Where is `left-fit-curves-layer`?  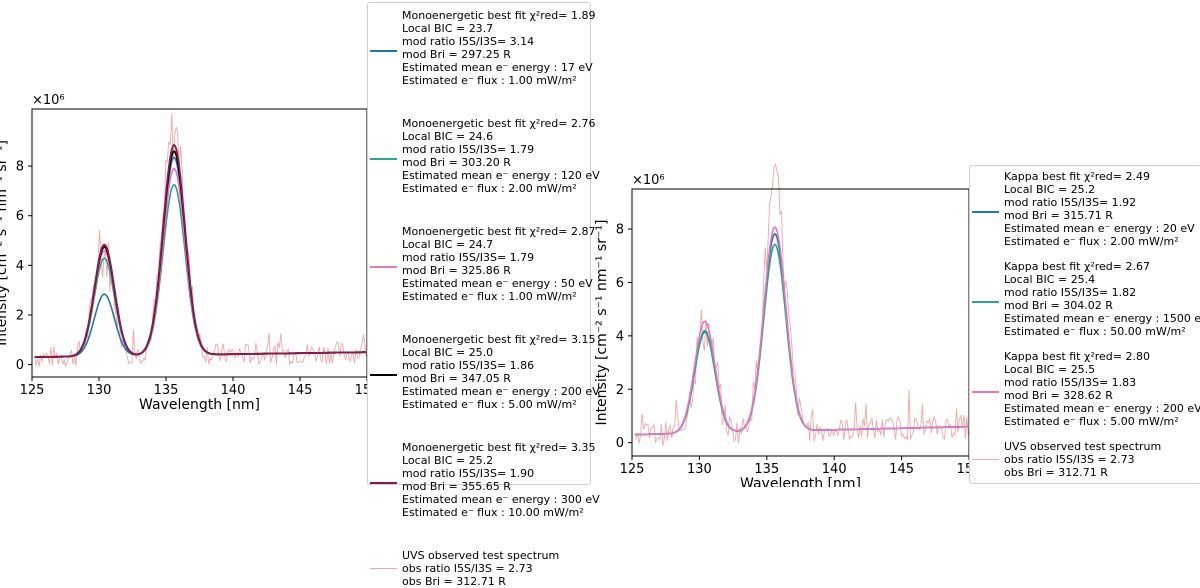
left-fit-curves-layer is located at coordinates (200, 251).